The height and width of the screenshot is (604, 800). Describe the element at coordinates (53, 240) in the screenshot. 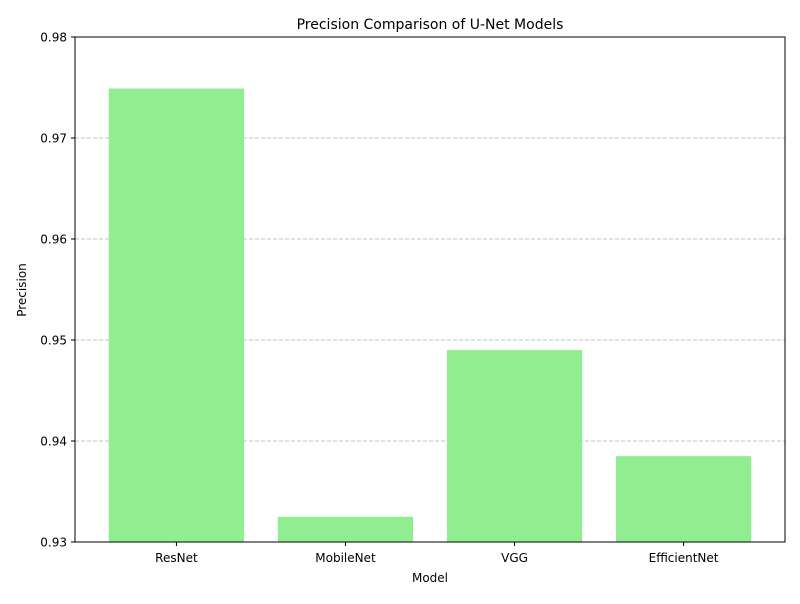

I see `y-tick-label: 0.96` at that location.